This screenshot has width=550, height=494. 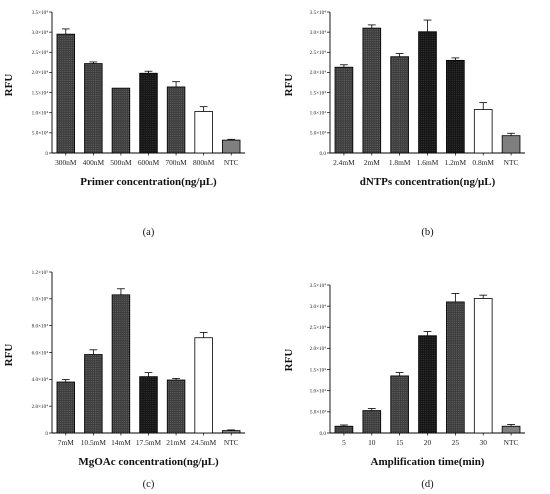 I want to click on x-category-label: 0.8mM, so click(x=483, y=162).